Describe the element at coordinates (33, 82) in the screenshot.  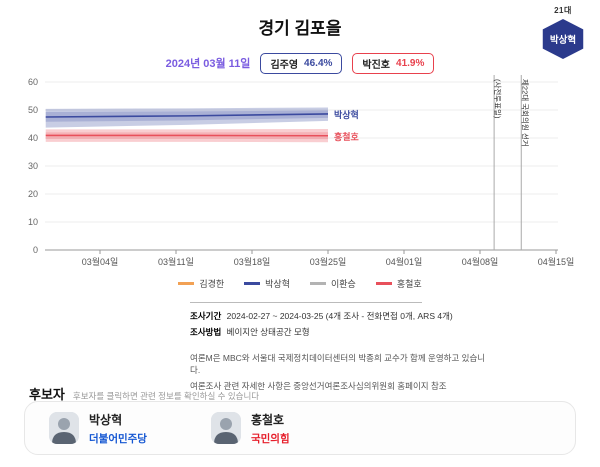
I see `y-axis-tick-label: 60` at that location.